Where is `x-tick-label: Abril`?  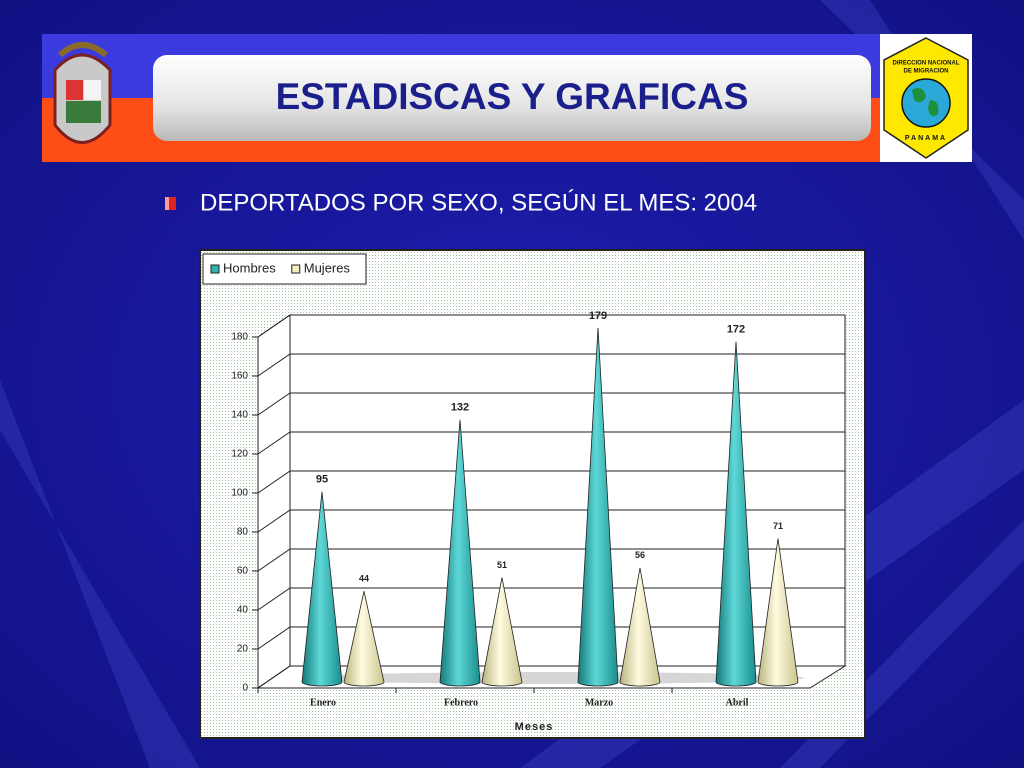 x-tick-label: Abril is located at coordinates (737, 702).